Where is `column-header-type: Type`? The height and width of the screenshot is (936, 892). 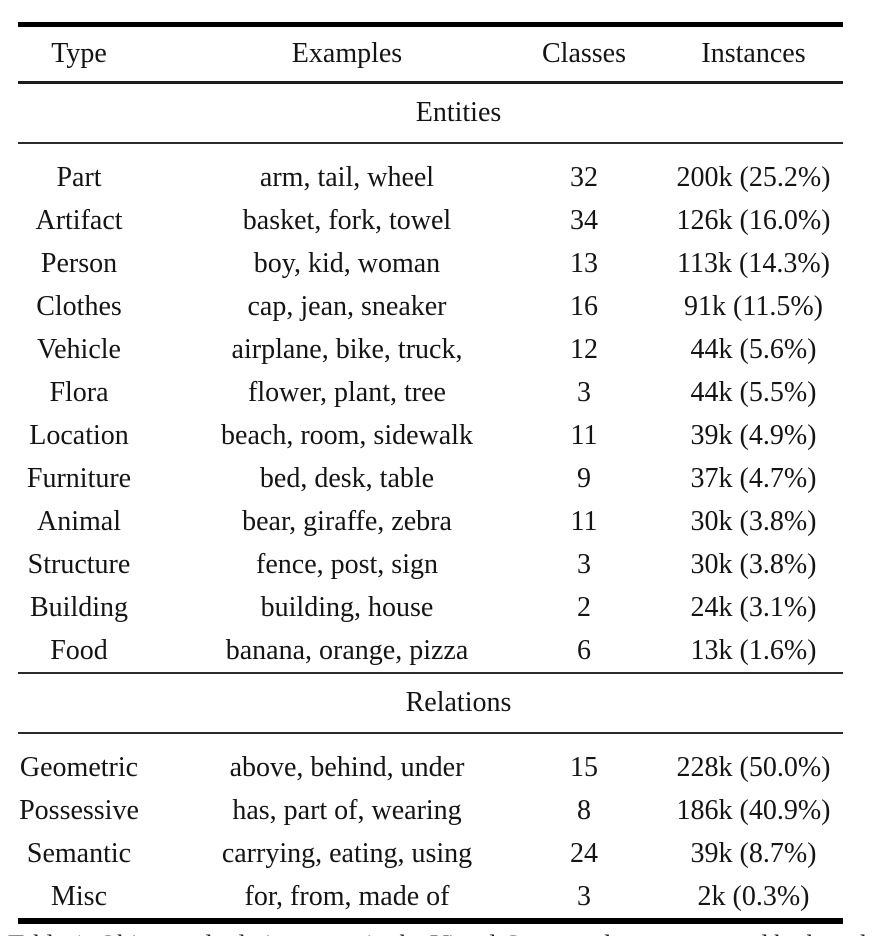 column-header-type: Type is located at coordinates (79, 53).